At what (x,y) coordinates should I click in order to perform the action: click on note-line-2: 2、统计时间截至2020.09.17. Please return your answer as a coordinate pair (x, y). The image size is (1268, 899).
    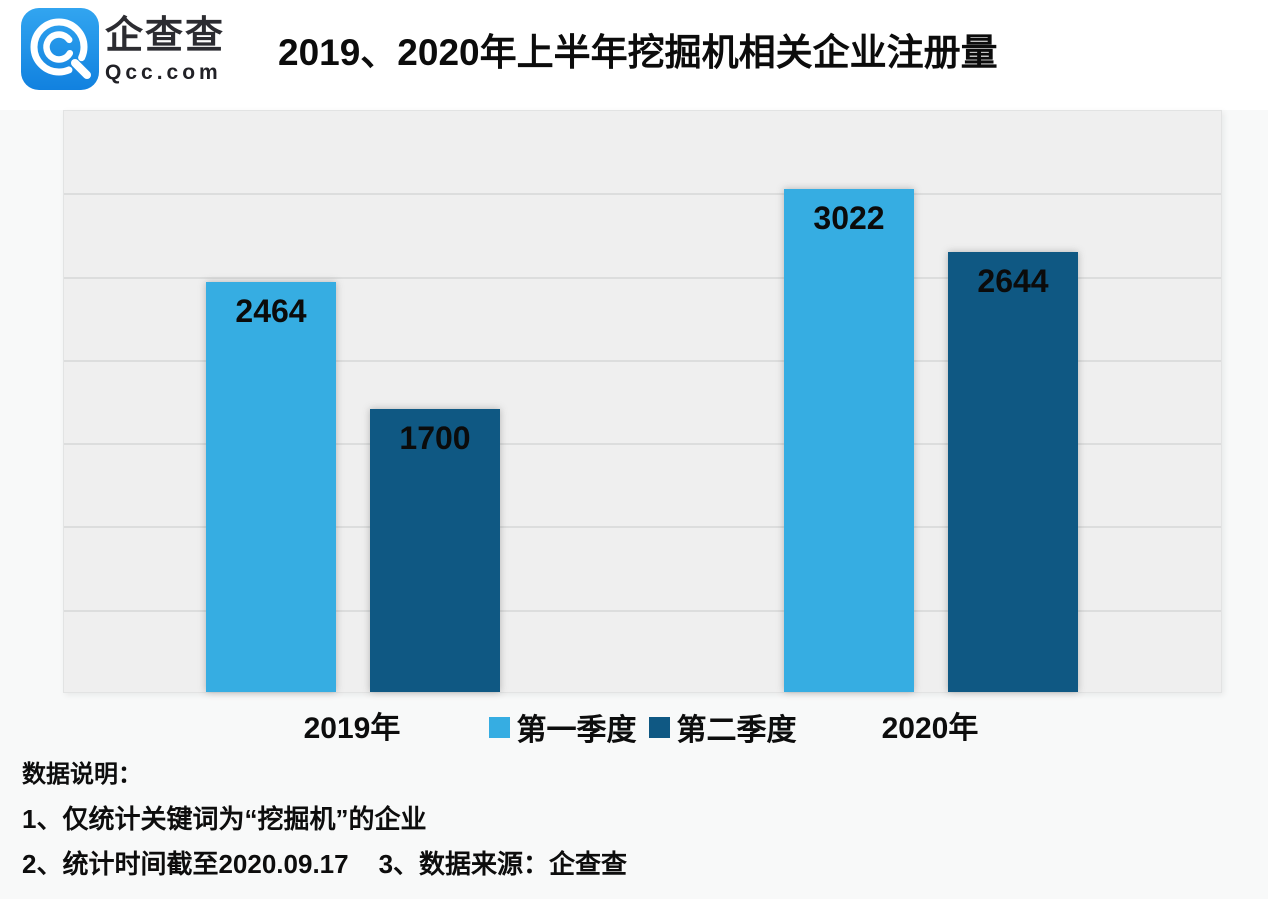
    Looking at the image, I should click on (185, 864).